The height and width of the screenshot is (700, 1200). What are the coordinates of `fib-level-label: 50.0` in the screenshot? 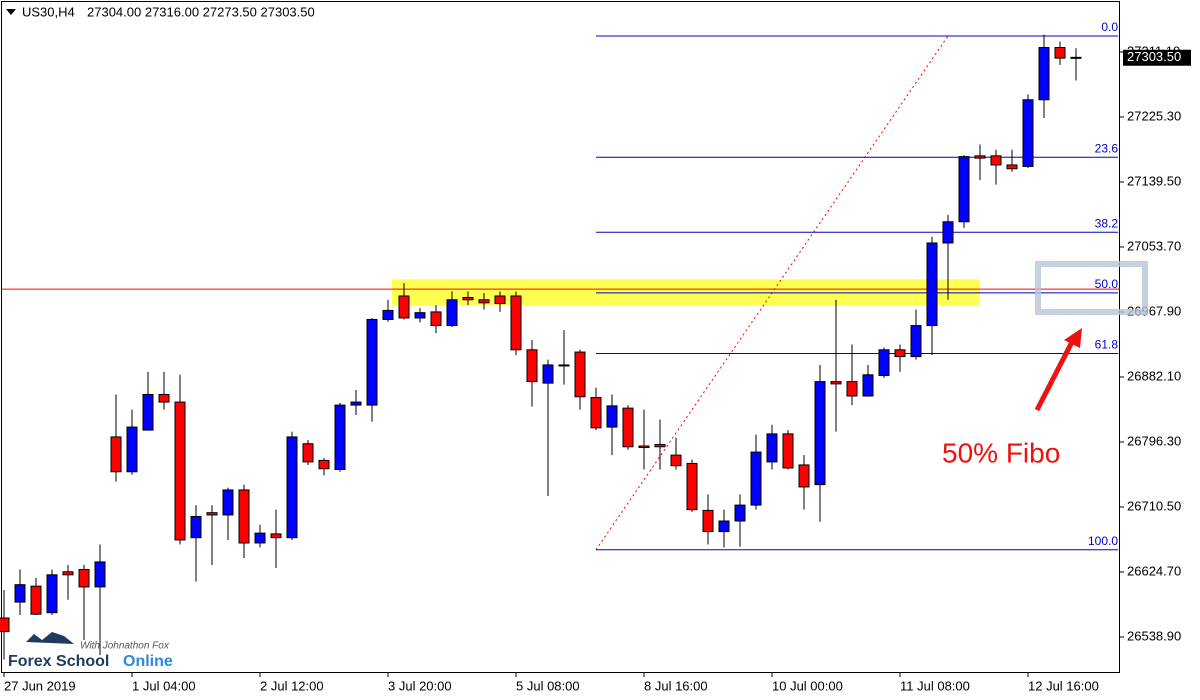 It's located at (1107, 284).